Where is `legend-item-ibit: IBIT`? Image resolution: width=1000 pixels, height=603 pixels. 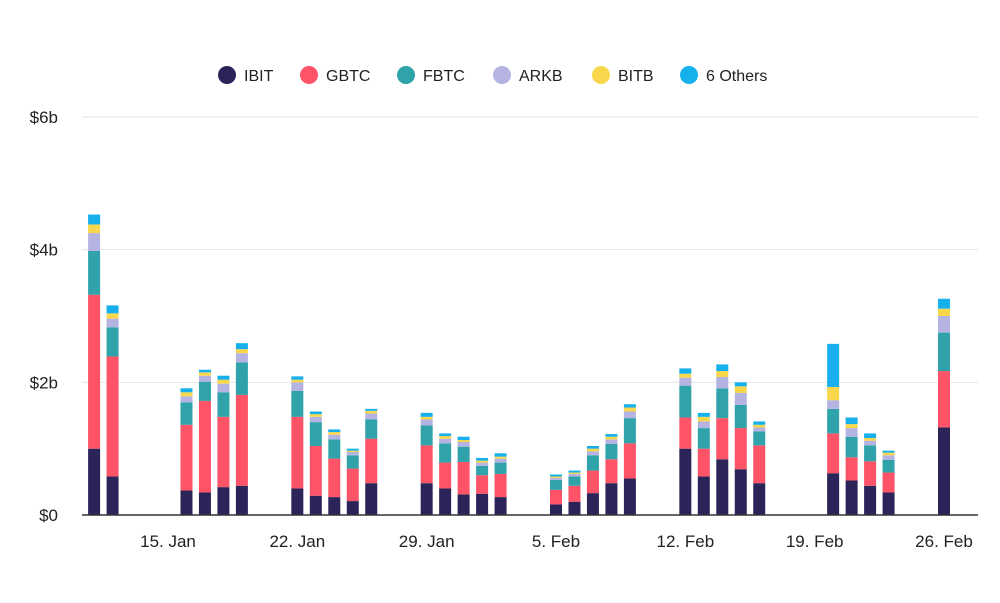
legend-item-ibit: IBIT is located at coordinates (246, 75).